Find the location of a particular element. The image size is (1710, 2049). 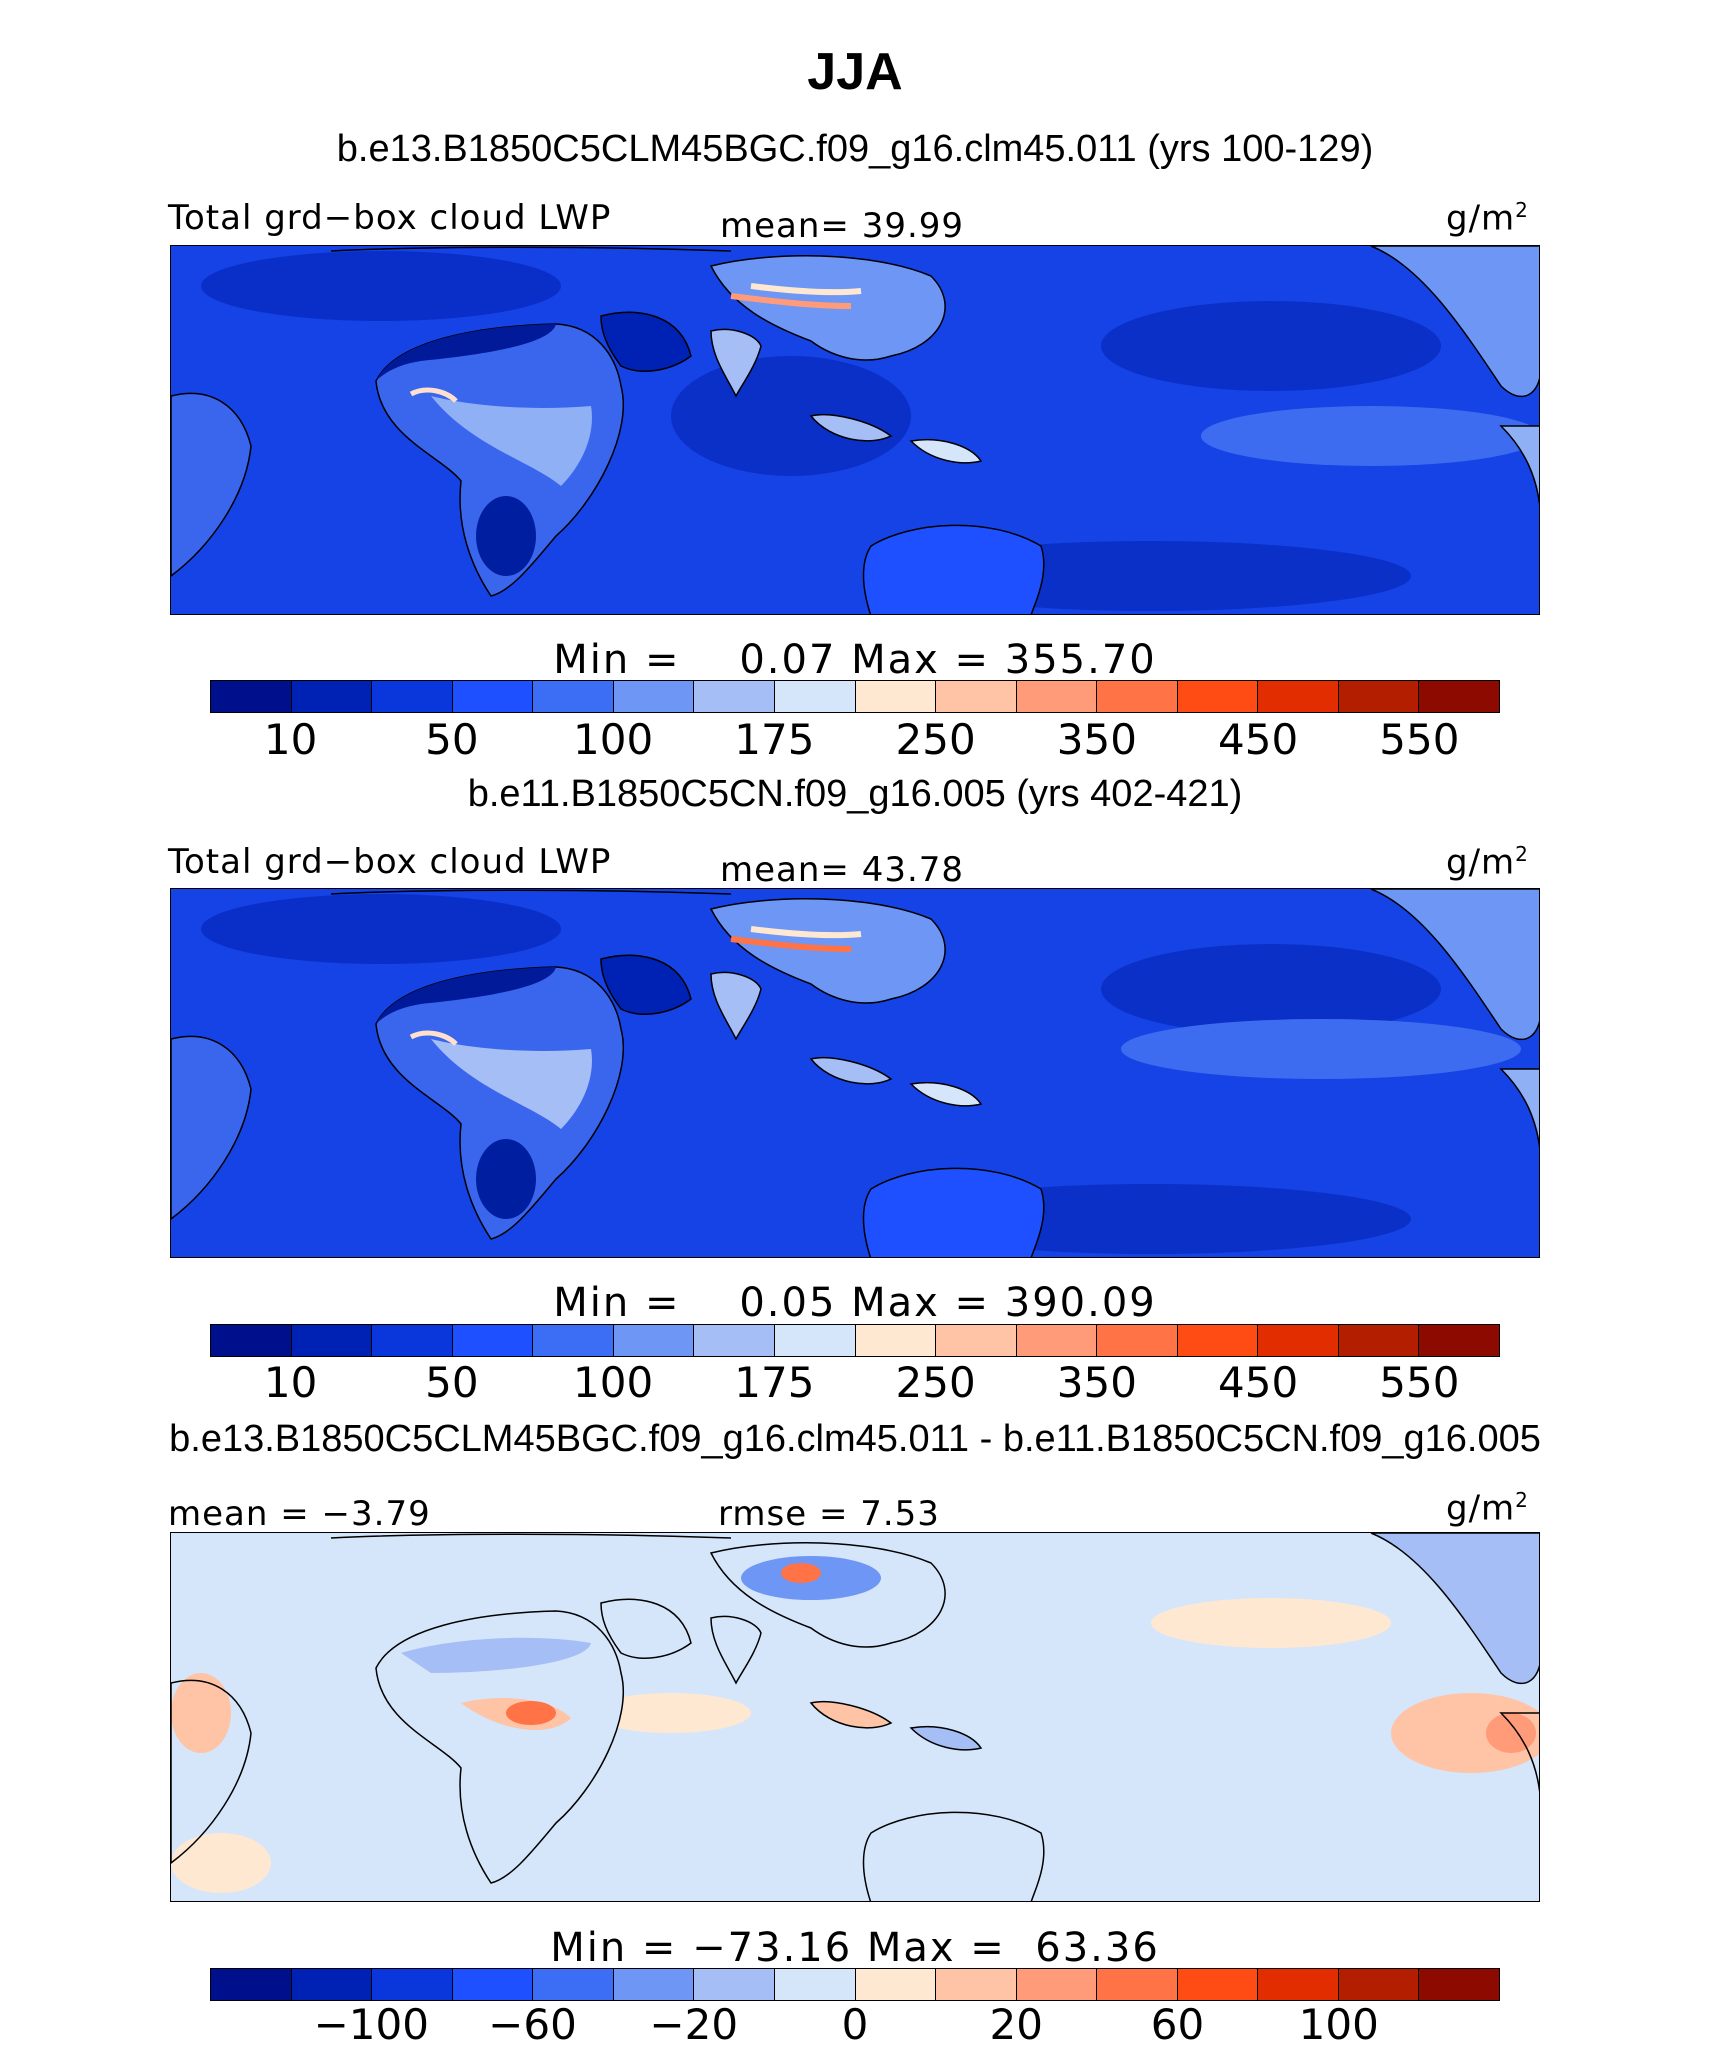

colorbar-tick-label: 0 is located at coordinates (855, 2024).